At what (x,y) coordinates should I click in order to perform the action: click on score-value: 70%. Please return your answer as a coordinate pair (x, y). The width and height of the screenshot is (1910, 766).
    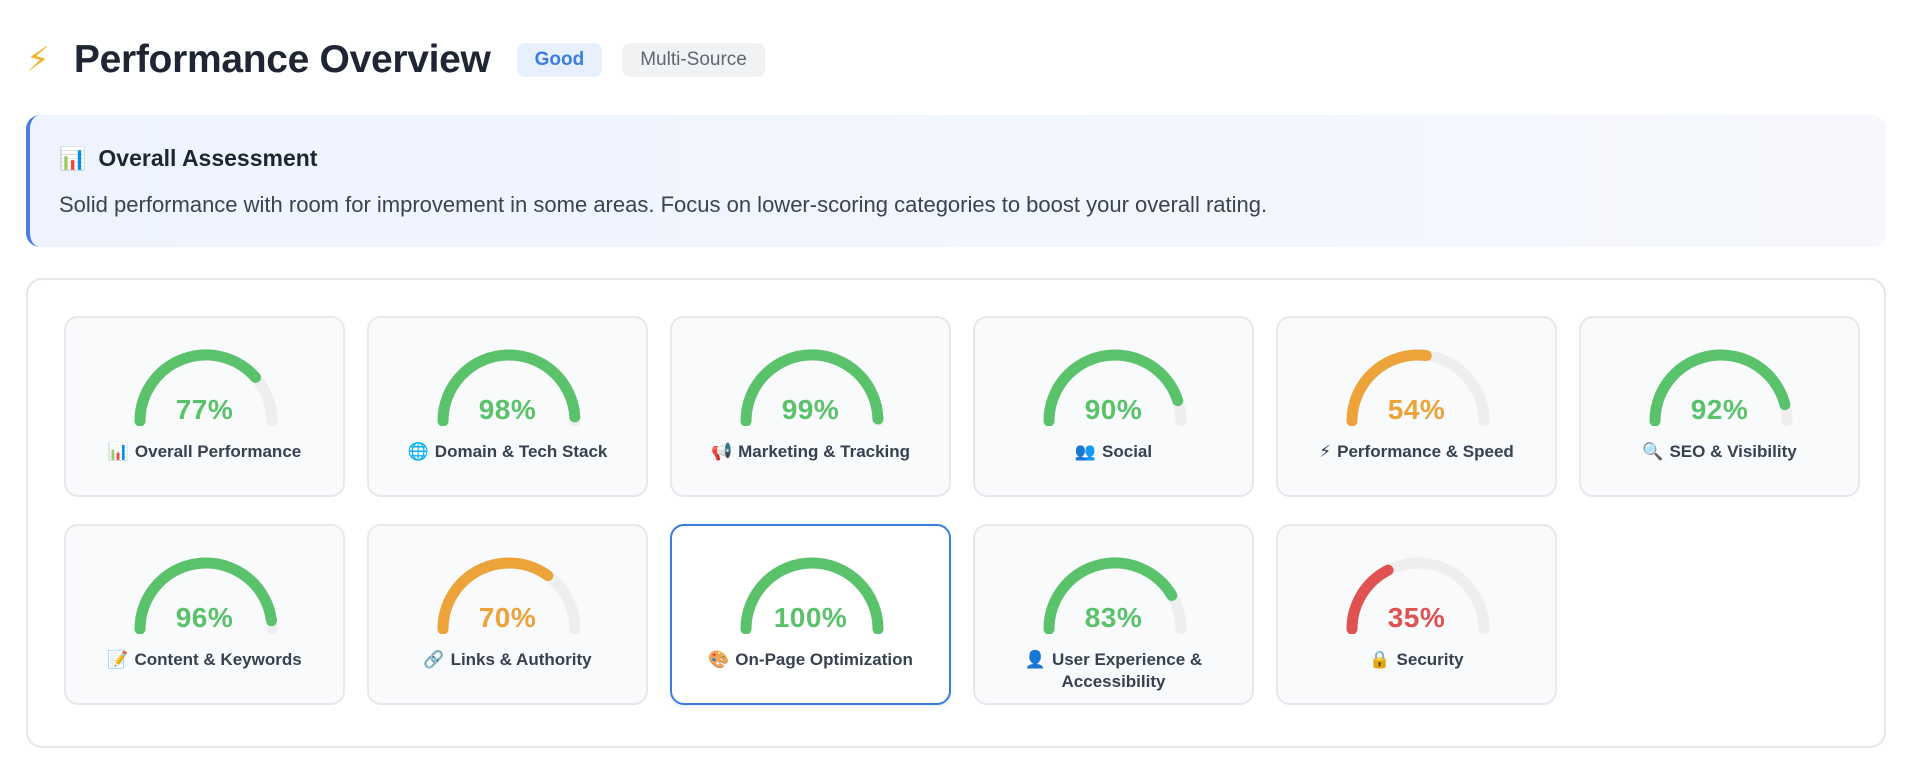
    Looking at the image, I should click on (507, 617).